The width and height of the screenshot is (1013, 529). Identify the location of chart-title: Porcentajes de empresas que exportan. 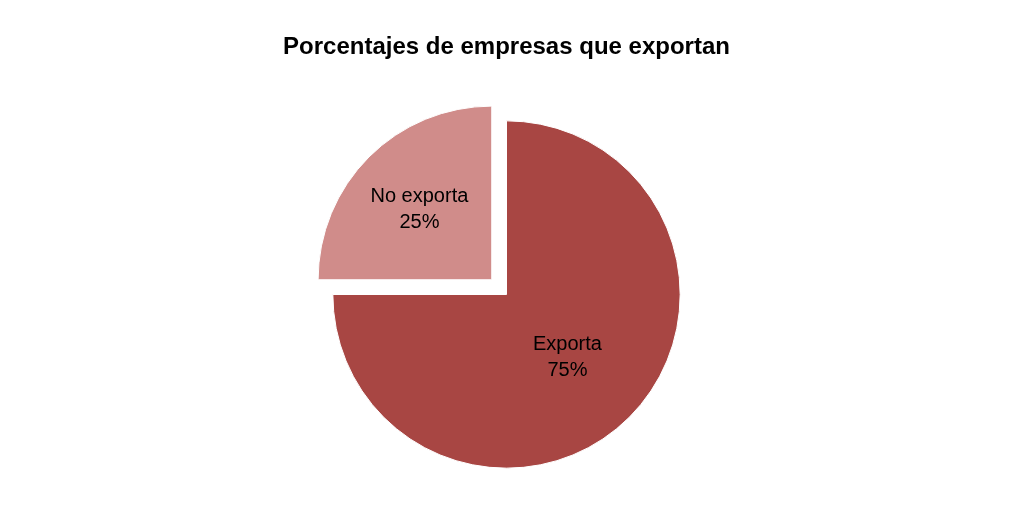
(506, 45).